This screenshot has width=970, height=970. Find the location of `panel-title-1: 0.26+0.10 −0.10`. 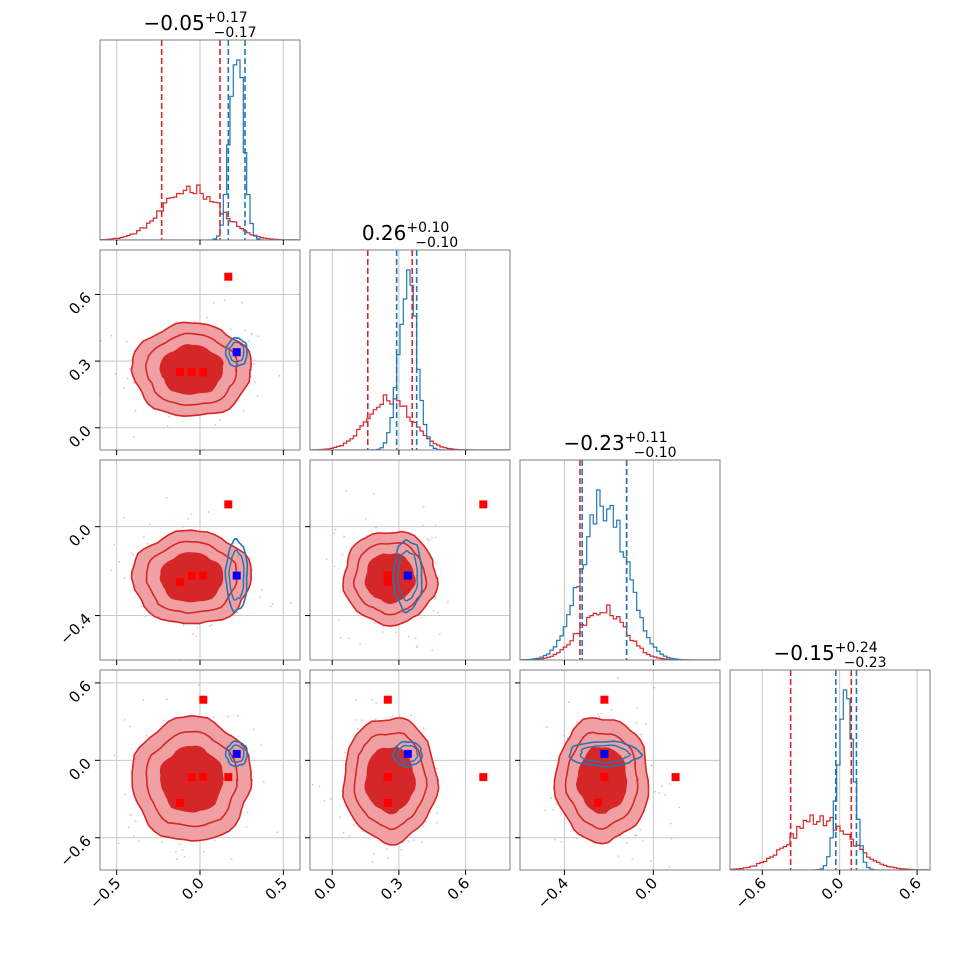

panel-title-1: 0.26+0.10 −0.10 is located at coordinates (410, 235).